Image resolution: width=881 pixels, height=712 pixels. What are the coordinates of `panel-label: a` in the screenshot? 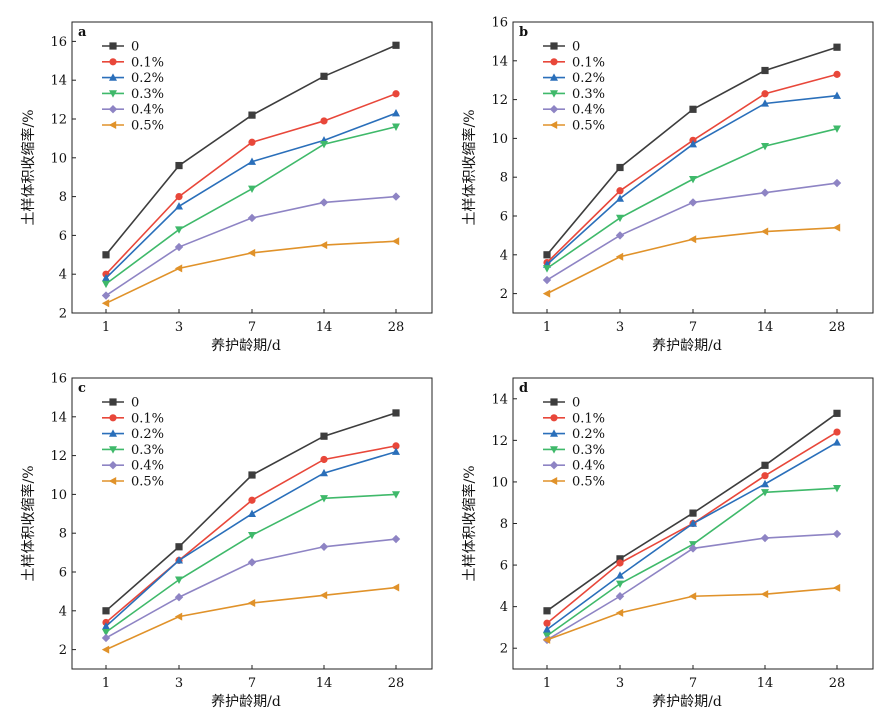 It's located at (82, 32).